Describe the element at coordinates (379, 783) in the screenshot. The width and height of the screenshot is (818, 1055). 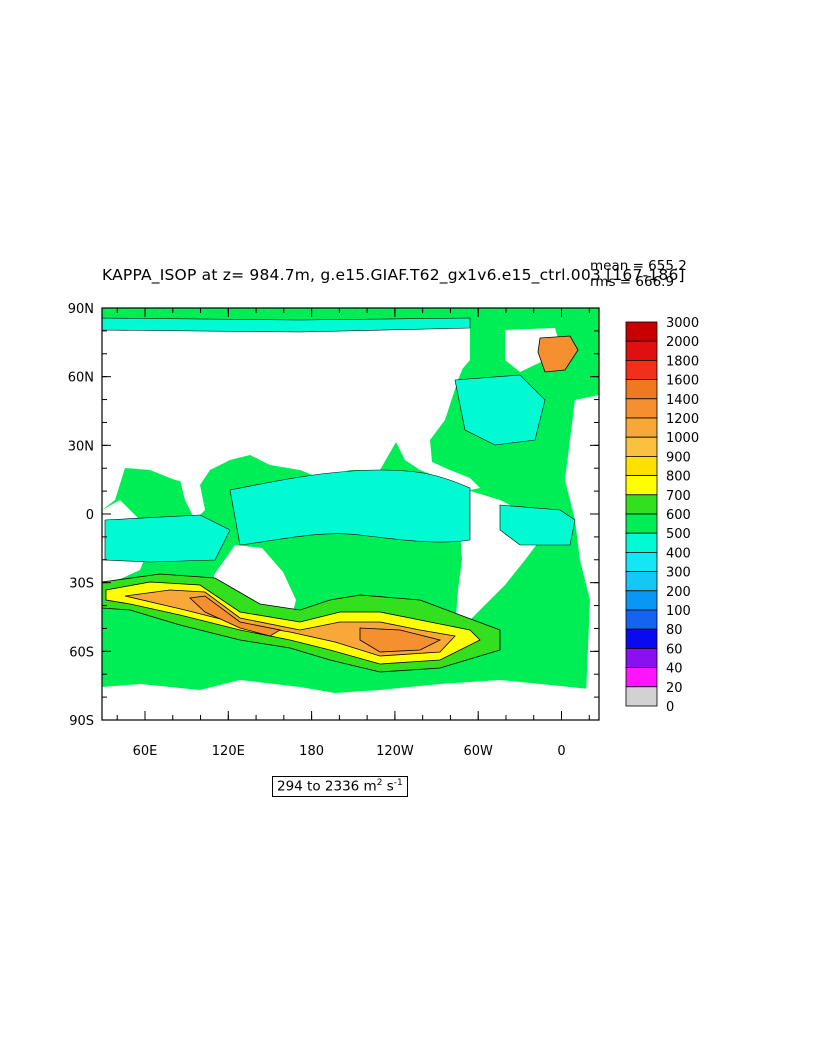
I see `range-unit-sup: 2` at that location.